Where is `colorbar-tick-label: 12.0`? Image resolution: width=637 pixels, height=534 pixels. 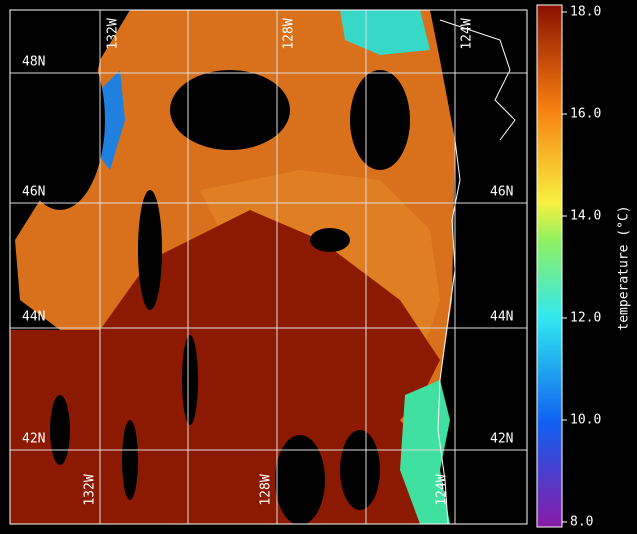
colorbar-tick-label: 12.0 is located at coordinates (585, 318).